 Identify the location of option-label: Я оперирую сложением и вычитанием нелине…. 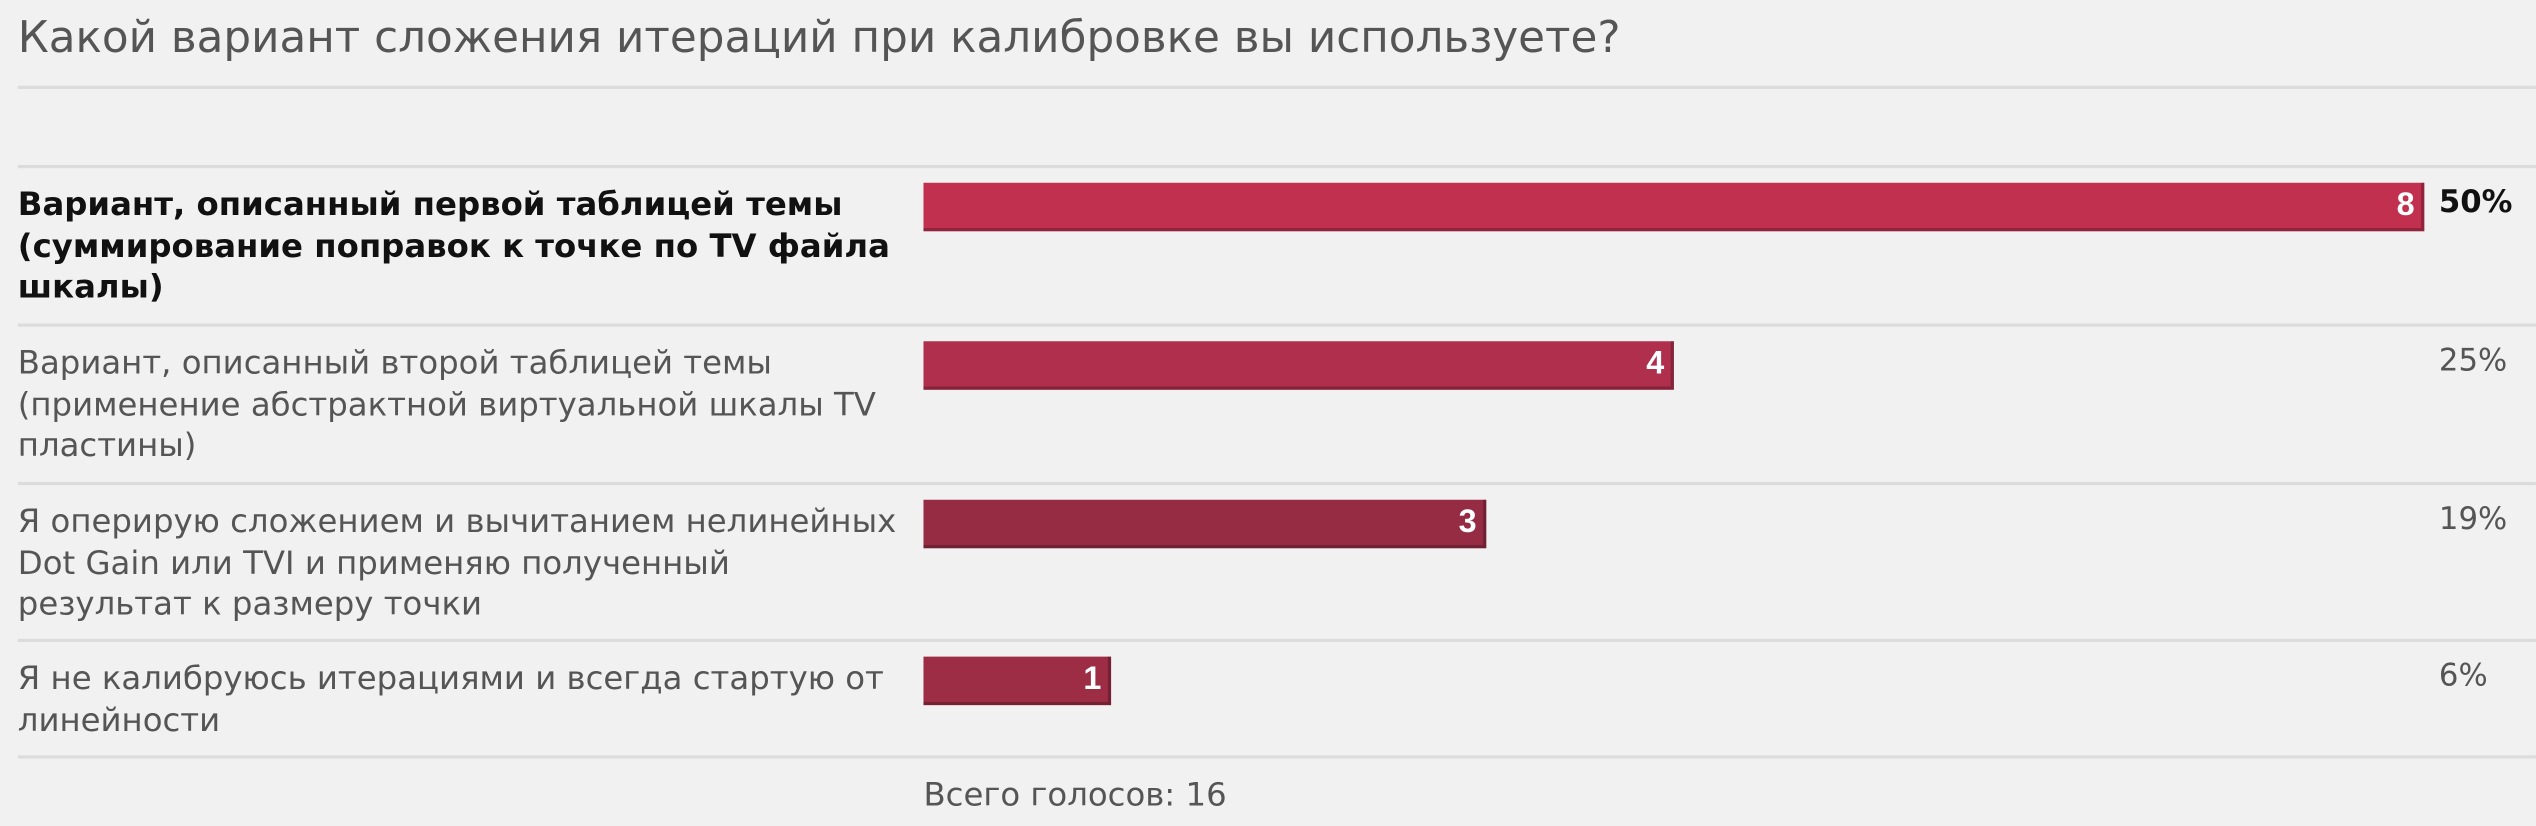
(457, 562).